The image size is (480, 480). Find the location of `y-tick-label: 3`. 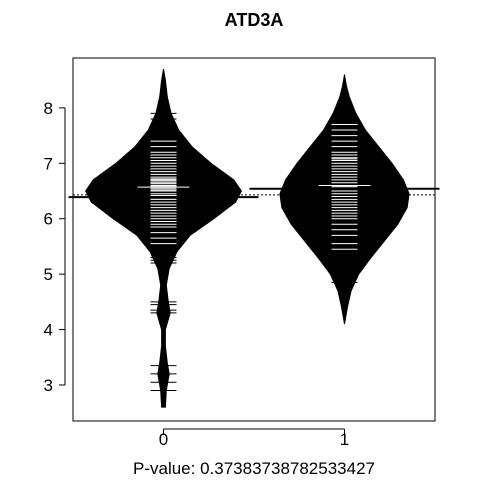

y-tick-label: 3 is located at coordinates (48, 385).